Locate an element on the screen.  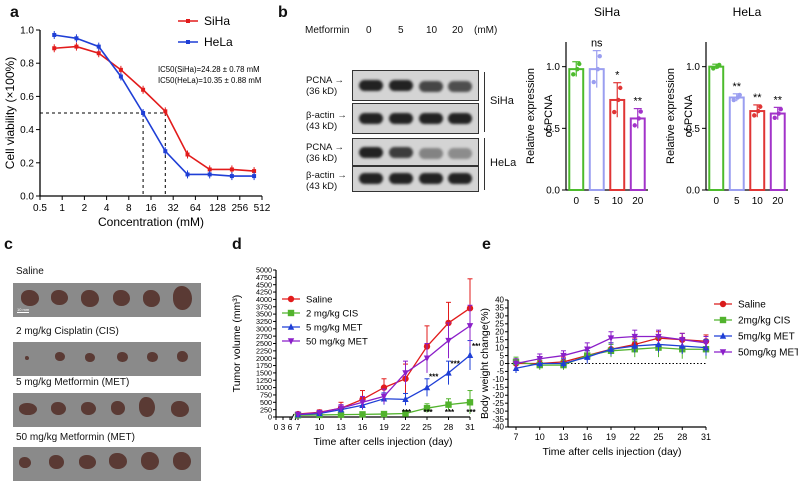
d-xtick-label: 6 is located at coordinates (290, 427).